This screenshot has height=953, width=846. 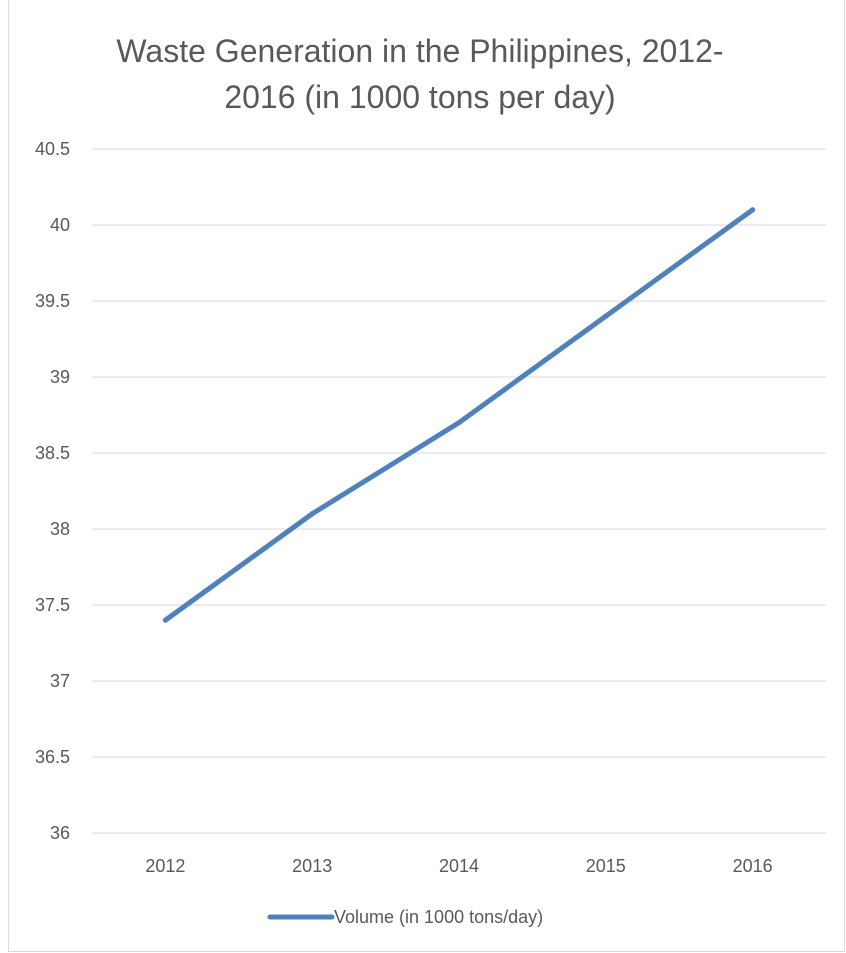 What do you see at coordinates (60, 529) in the screenshot?
I see `y-tick-label: 38` at bounding box center [60, 529].